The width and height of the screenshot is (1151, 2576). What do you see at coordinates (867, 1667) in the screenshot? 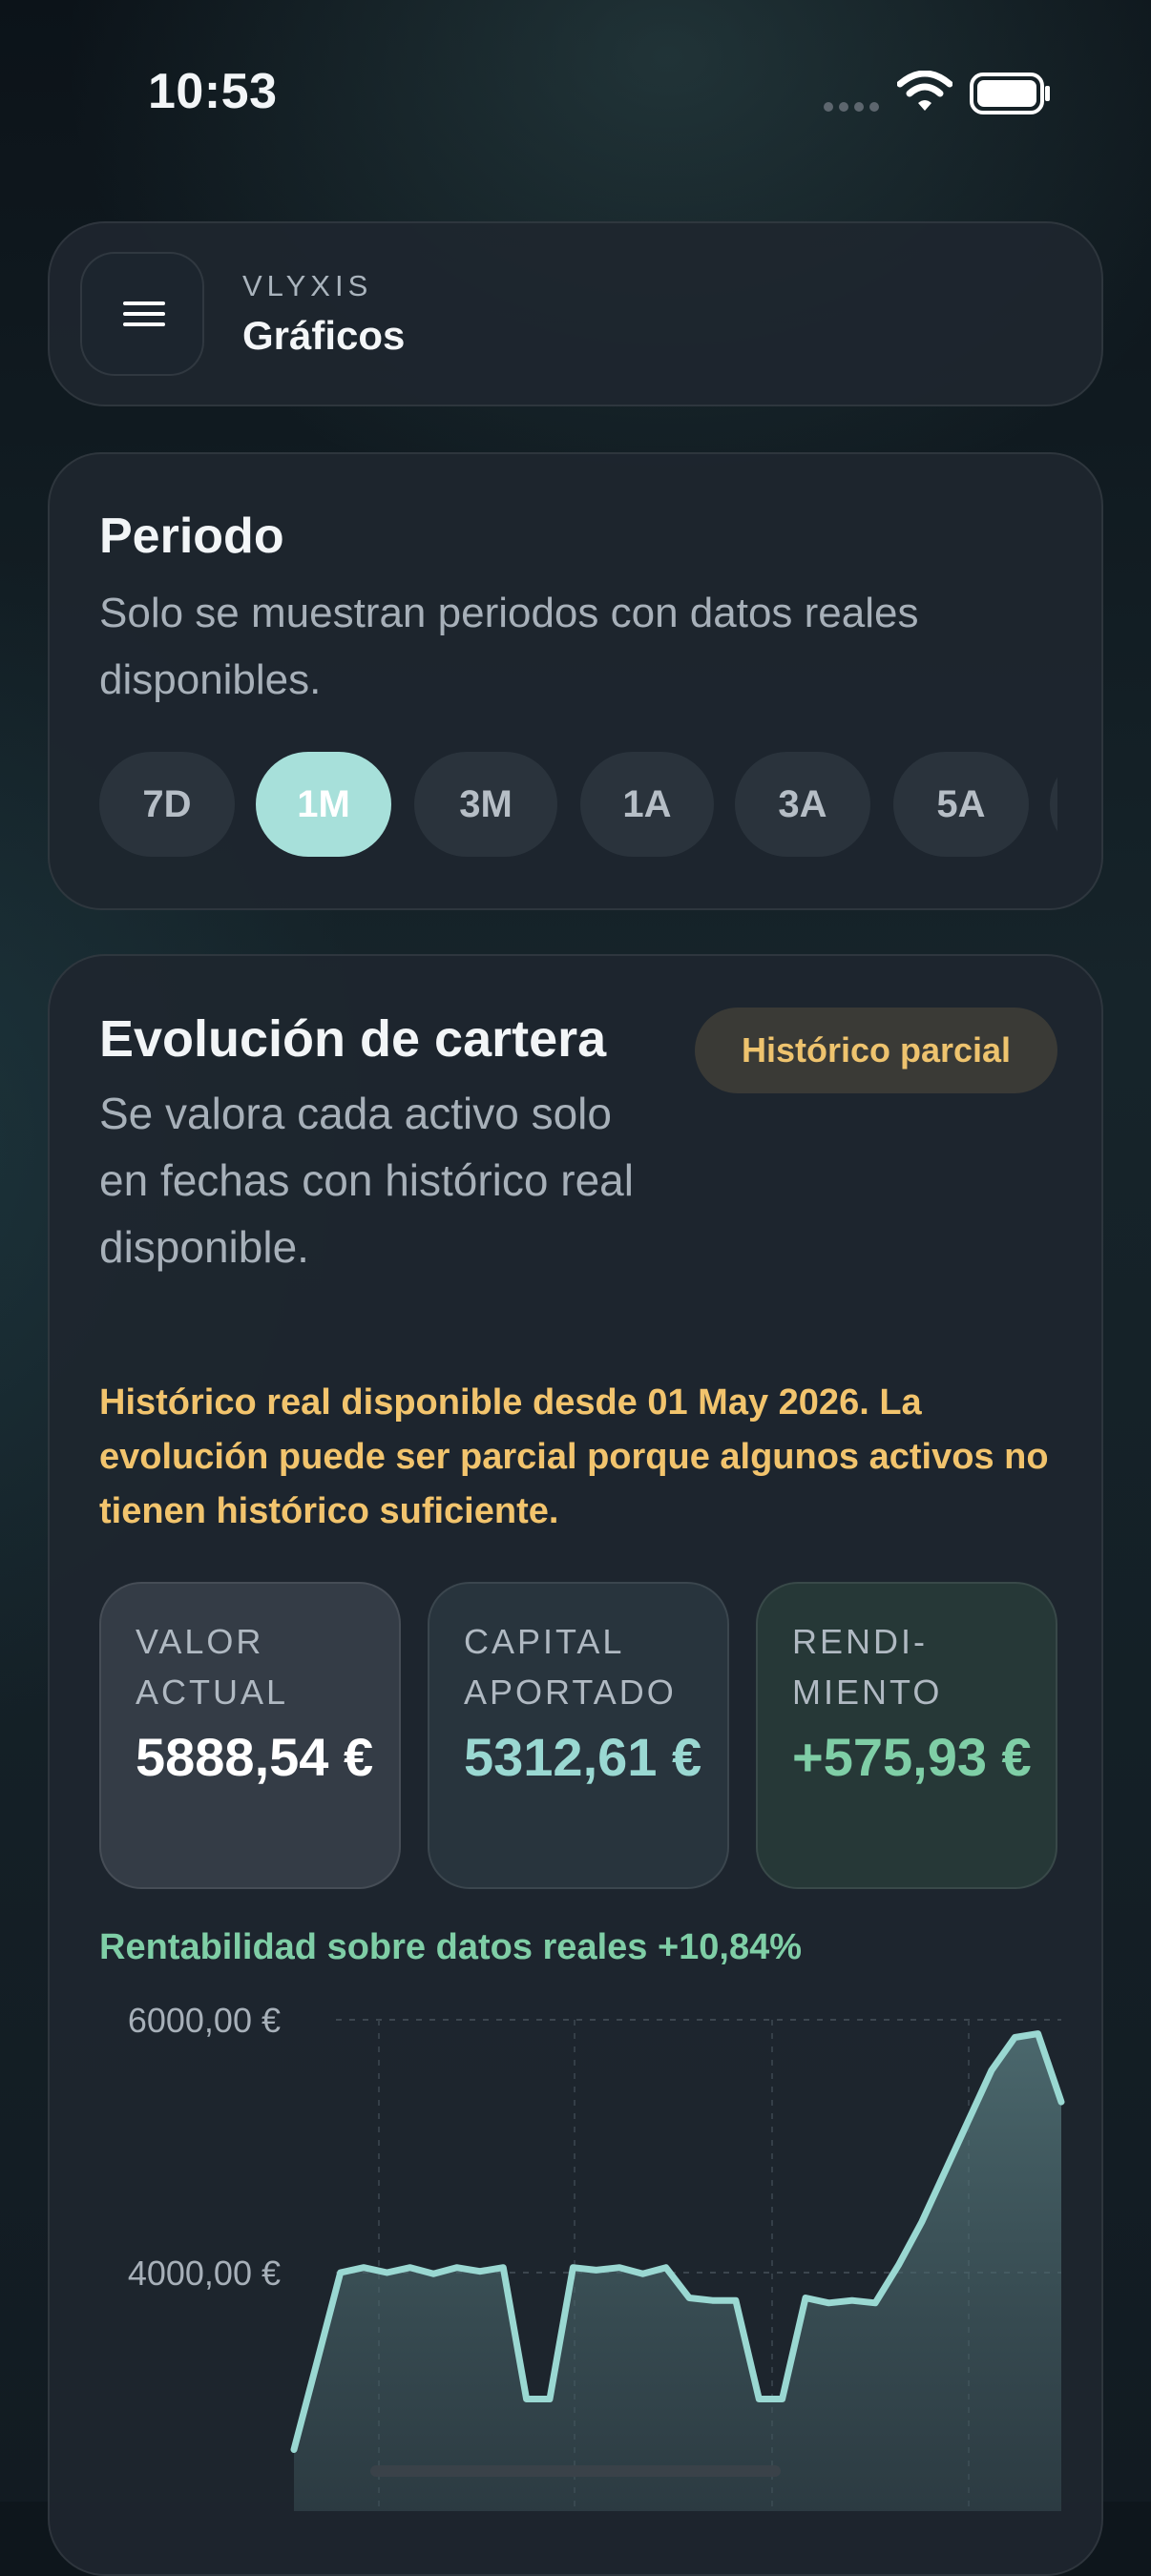
I see `stat-label: RENDI­MIENTO` at bounding box center [867, 1667].